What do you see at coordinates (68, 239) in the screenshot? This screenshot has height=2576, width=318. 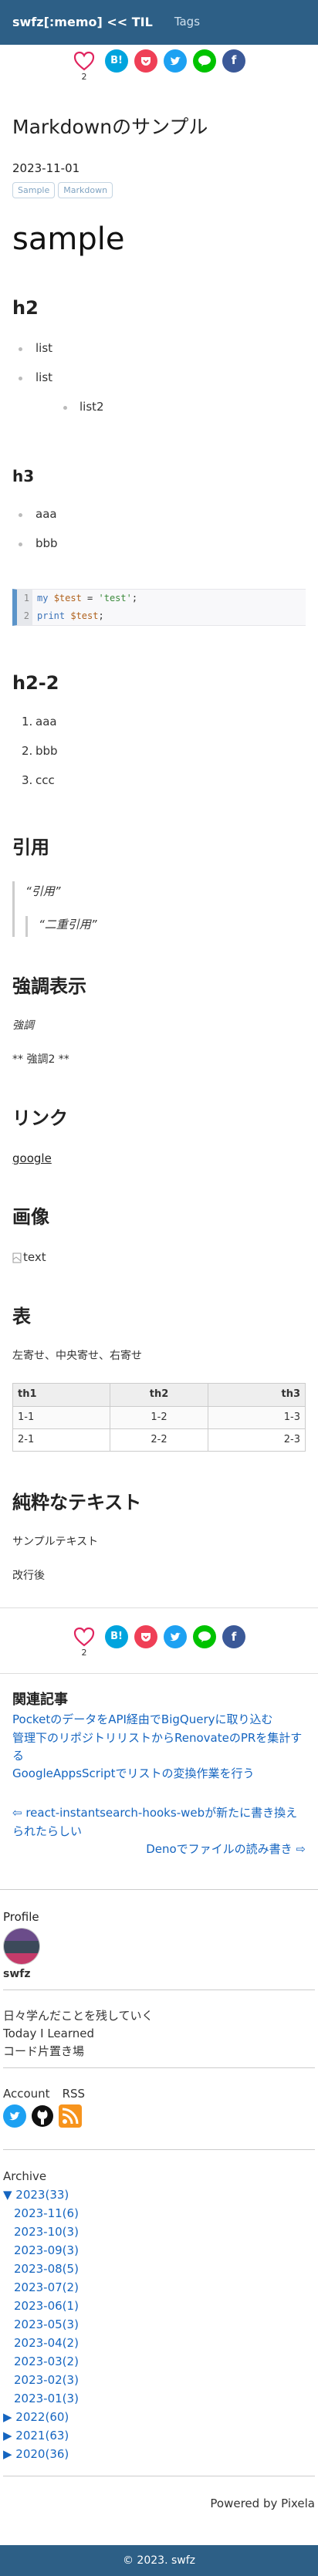 I see `heading-sample: sample` at bounding box center [68, 239].